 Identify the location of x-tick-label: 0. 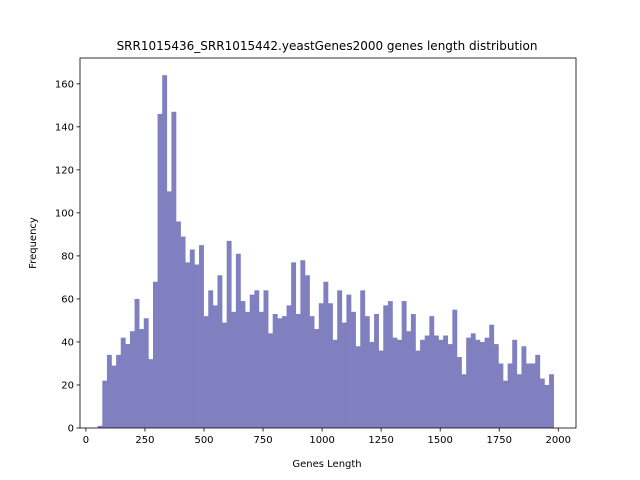
(86, 440).